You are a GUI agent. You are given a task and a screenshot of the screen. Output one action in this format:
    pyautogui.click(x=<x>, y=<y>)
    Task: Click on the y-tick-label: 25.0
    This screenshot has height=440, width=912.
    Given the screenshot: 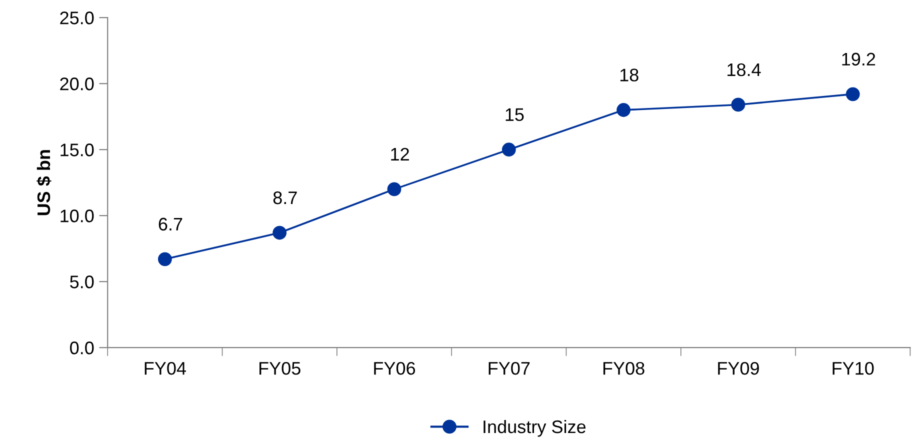 What is the action you would take?
    pyautogui.click(x=77, y=18)
    